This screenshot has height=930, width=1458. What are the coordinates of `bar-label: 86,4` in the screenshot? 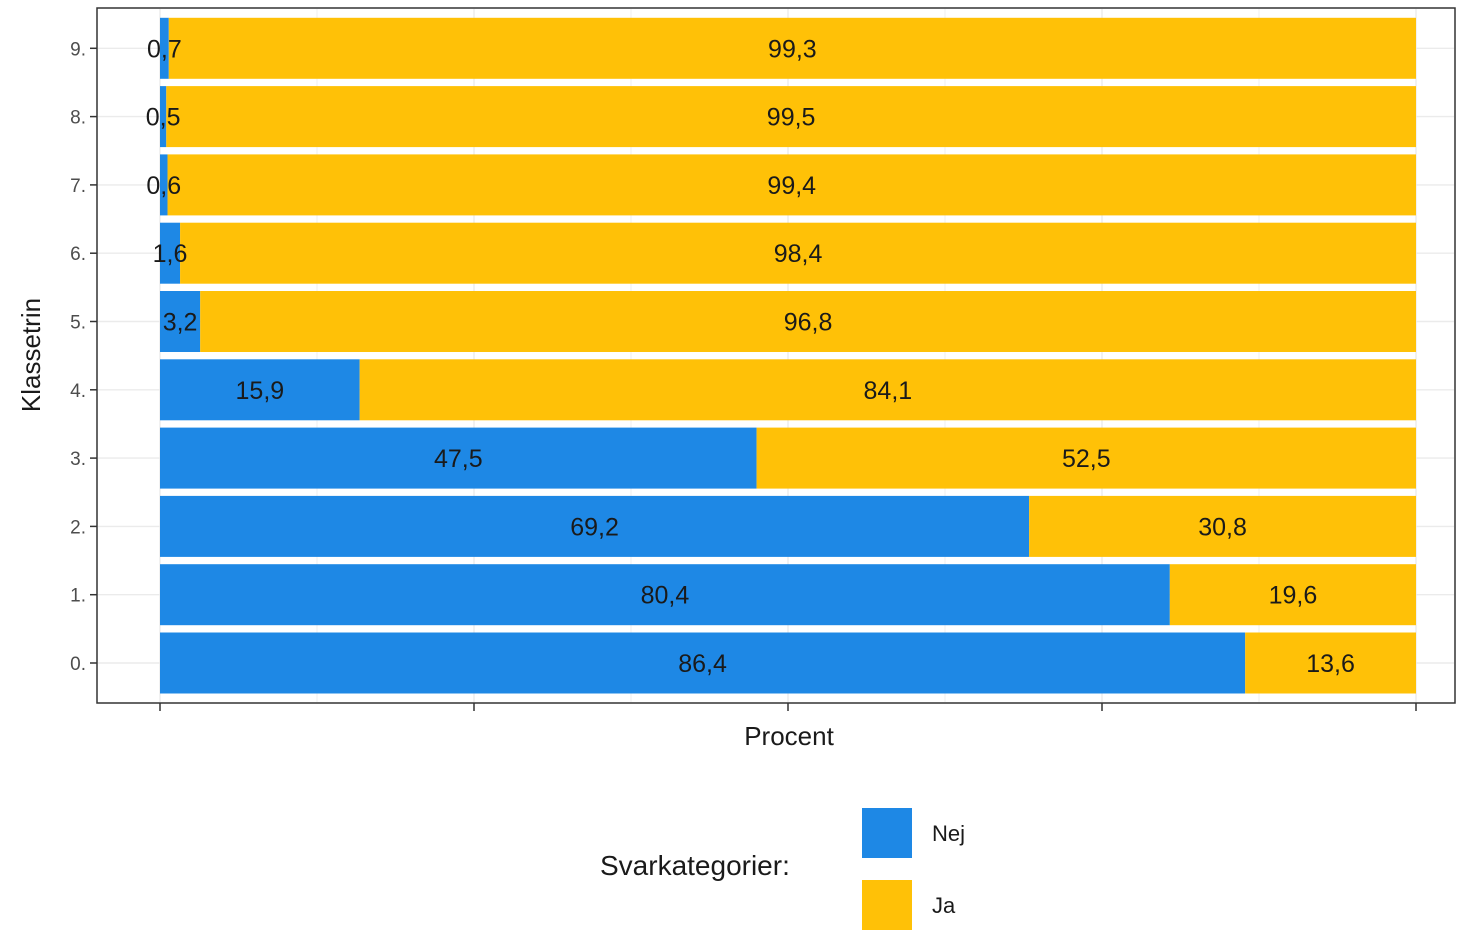 It's located at (702, 664).